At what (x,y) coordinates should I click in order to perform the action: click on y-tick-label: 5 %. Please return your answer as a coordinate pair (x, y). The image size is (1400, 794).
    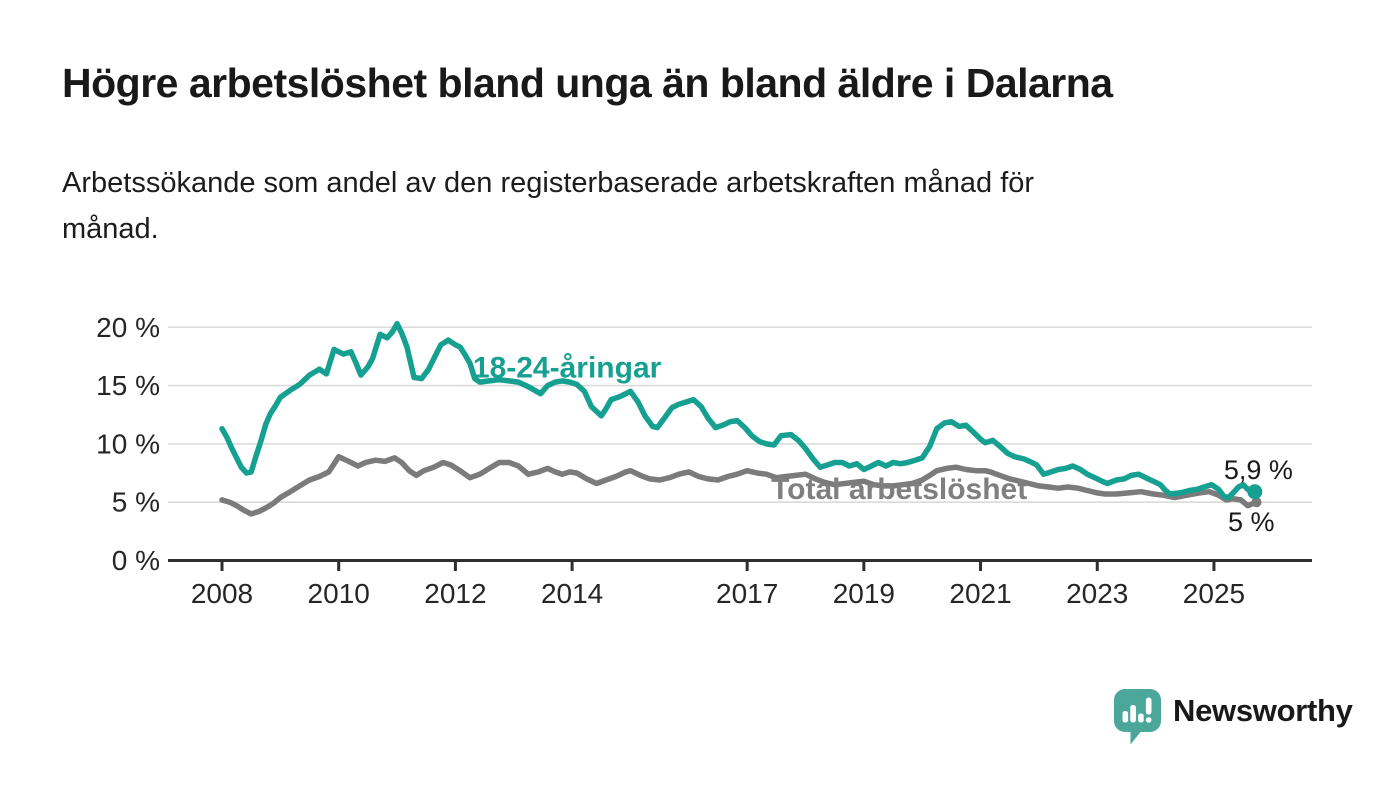
    Looking at the image, I should click on (136, 502).